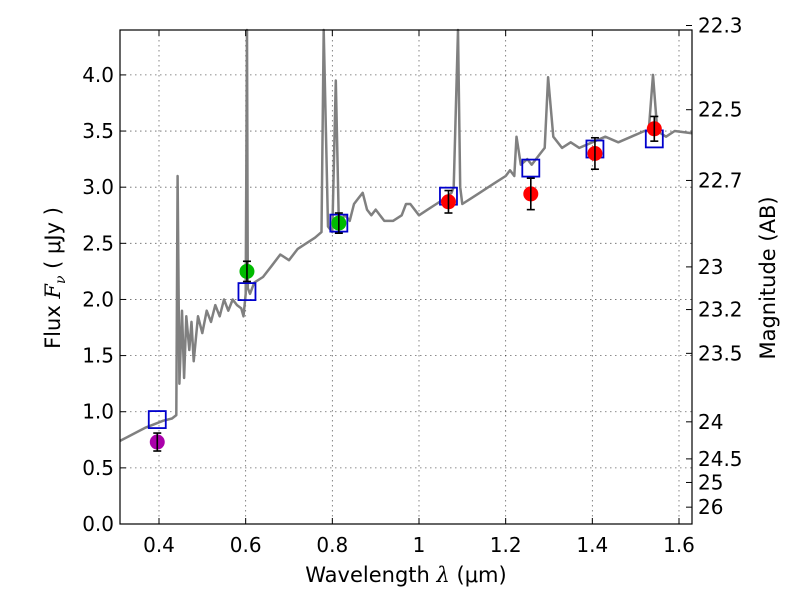 Image resolution: width=800 pixels, height=600 pixels. What do you see at coordinates (98, 356) in the screenshot?
I see `y-tick-label: 1.5` at bounding box center [98, 356].